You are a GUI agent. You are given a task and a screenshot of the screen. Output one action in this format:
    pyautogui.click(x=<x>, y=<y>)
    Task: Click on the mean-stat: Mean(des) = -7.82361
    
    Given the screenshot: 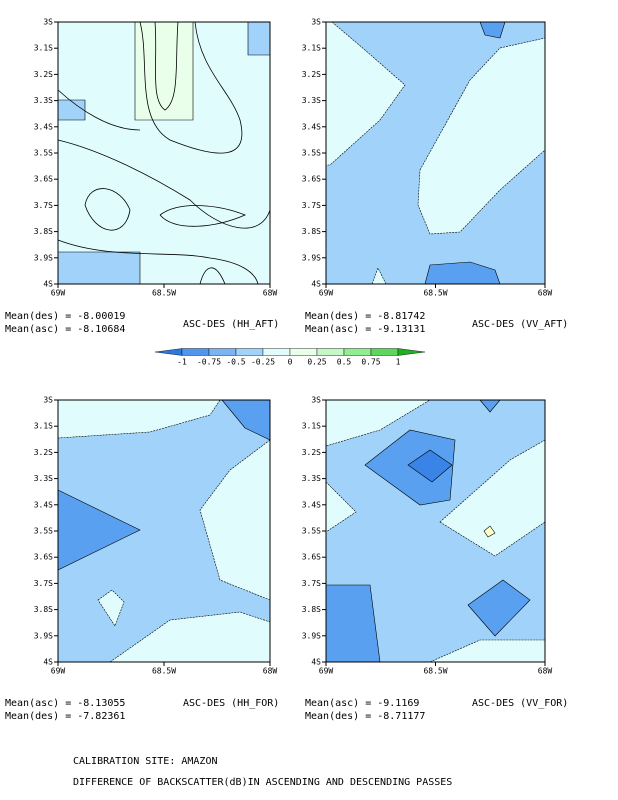 What is the action you would take?
    pyautogui.click(x=65, y=716)
    